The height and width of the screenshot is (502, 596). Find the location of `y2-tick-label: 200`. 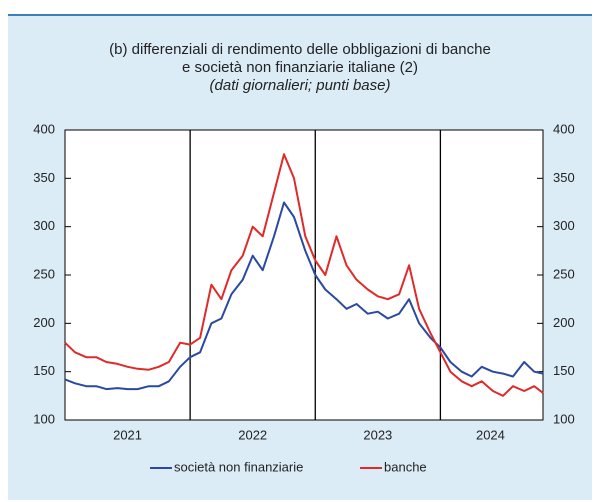

y2-tick-label: 200 is located at coordinates (564, 322).